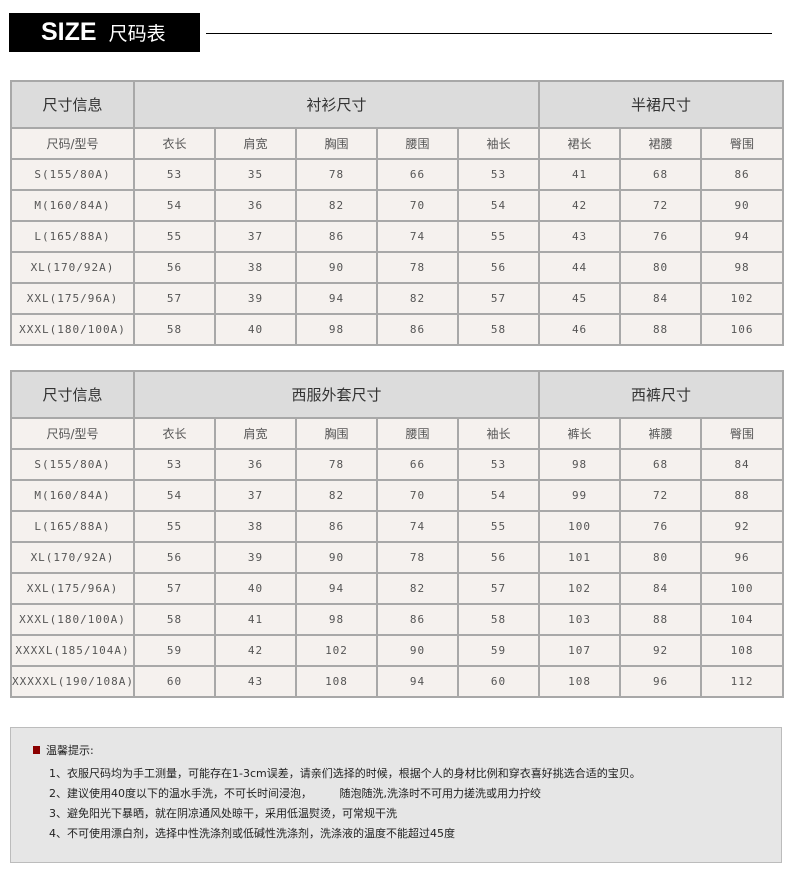 The height and width of the screenshot is (885, 790). I want to click on column-header-row: 尺码/型号 衣长 肩宽 胸围 腰围 袖长 裙长 裙腰 臀围, so click(397, 143).